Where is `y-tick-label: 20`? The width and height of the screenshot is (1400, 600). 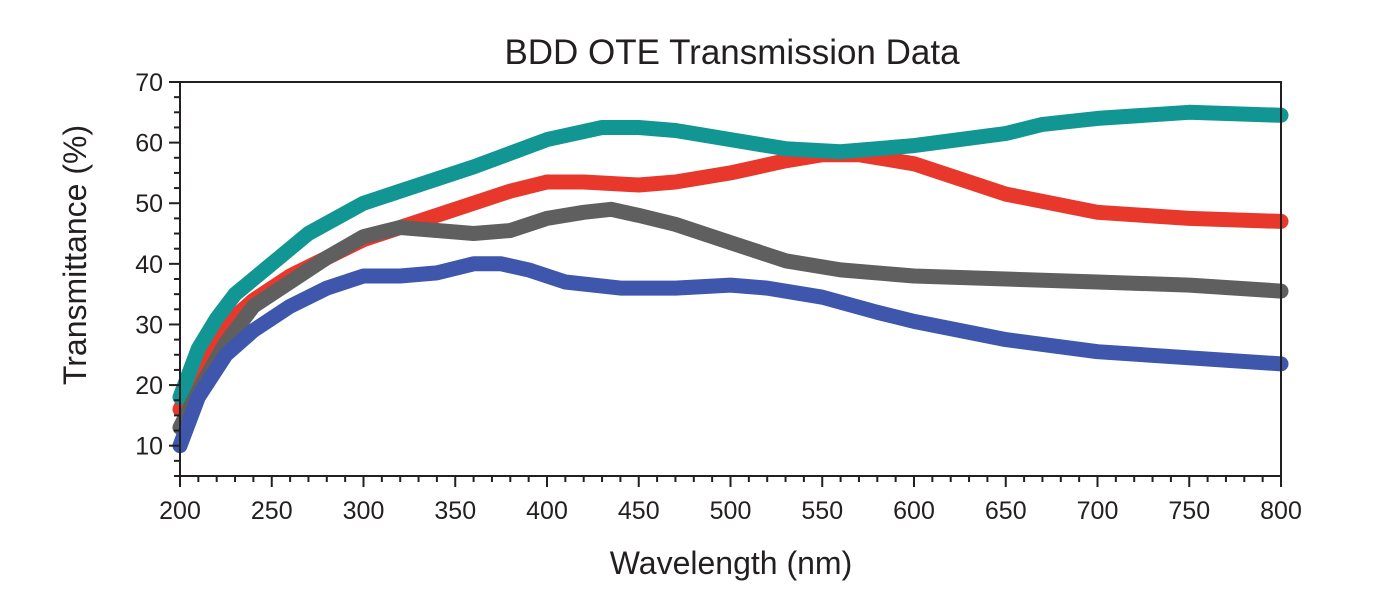 y-tick-label: 20 is located at coordinates (149, 386).